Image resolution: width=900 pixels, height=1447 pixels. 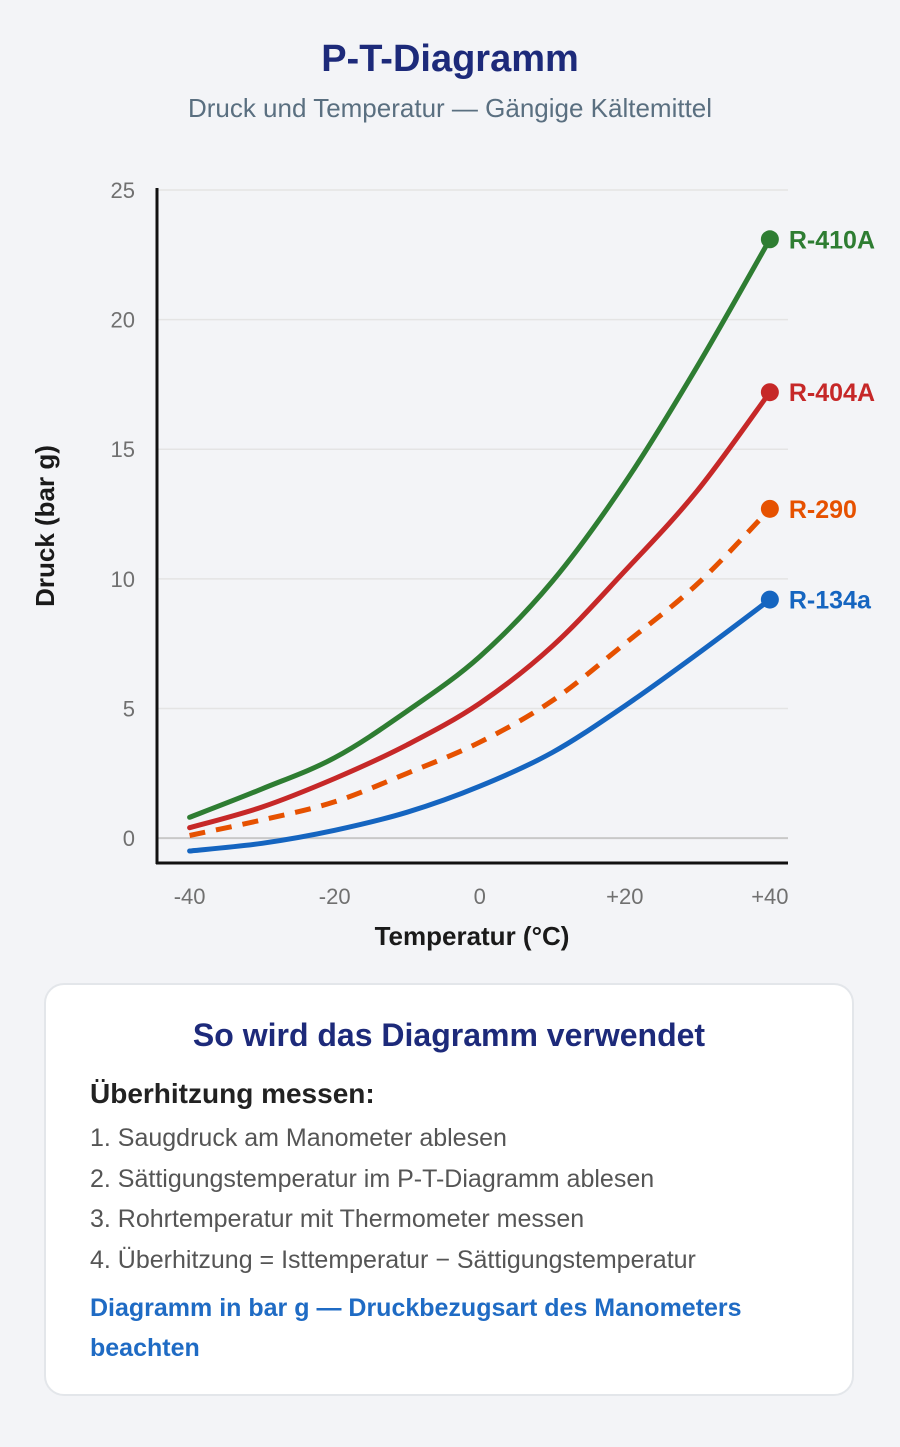 What do you see at coordinates (769, 599) in the screenshot?
I see `series-end-point-r-134a` at bounding box center [769, 599].